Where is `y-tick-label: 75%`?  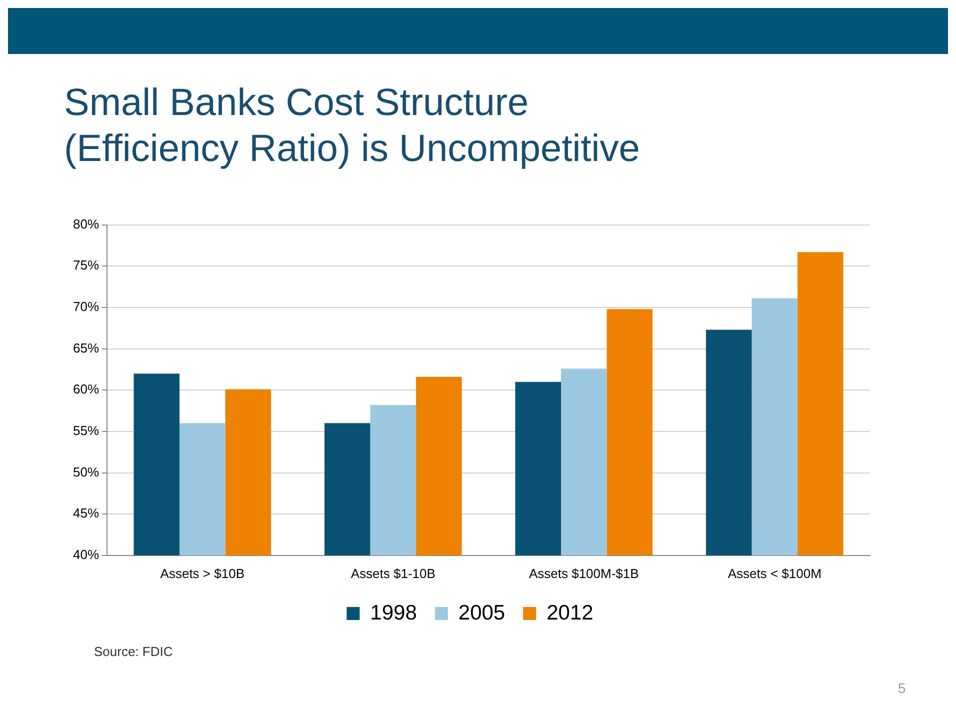
y-tick-label: 75% is located at coordinates (86, 265).